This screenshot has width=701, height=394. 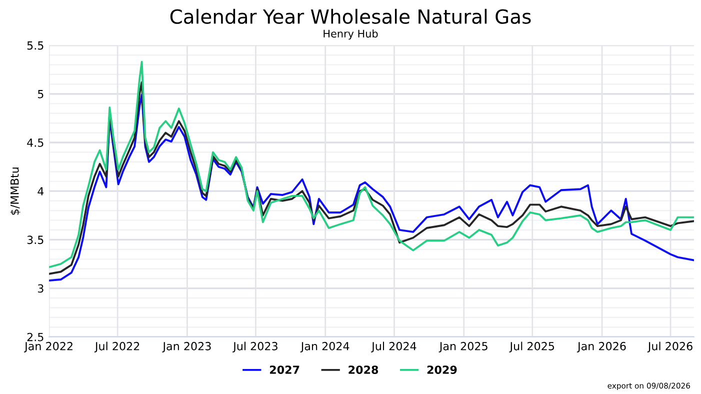 What do you see at coordinates (186, 347) in the screenshot?
I see `x-tick-label: Jan 2023` at bounding box center [186, 347].